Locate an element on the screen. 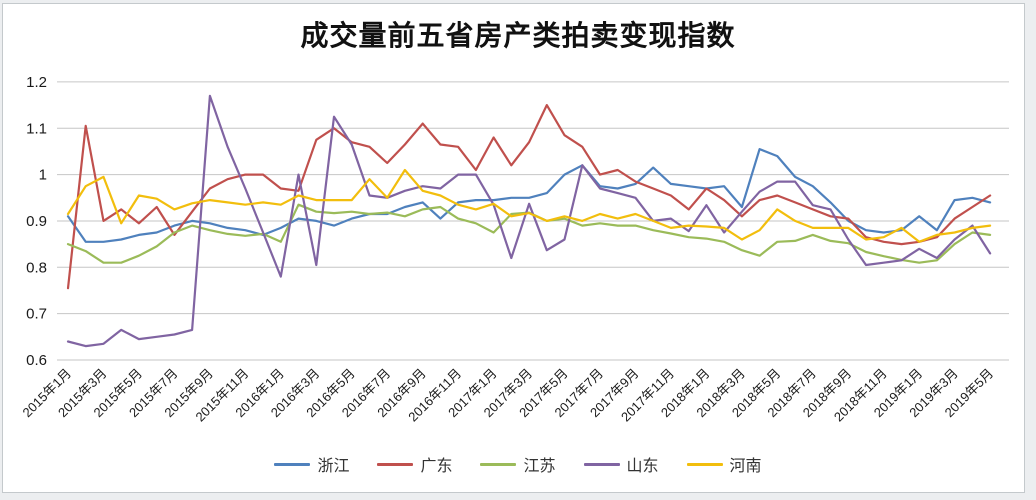 The width and height of the screenshot is (1036, 500). chart-title: 成交量前五省房产类拍卖变现指数 is located at coordinates (518, 35).